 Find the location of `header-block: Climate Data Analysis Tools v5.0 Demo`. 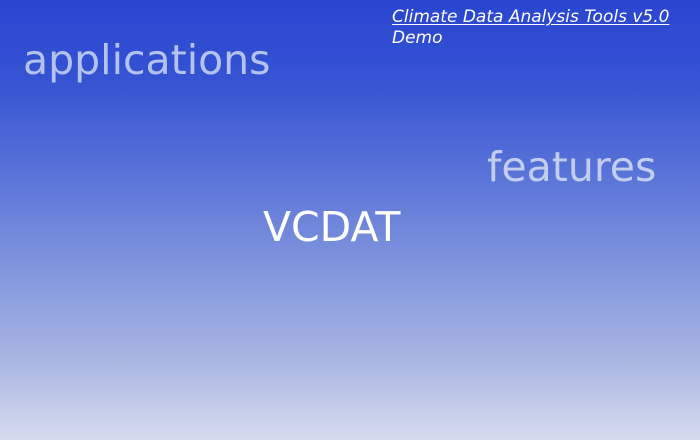

header-block: Climate Data Analysis Tools v5.0 Demo is located at coordinates (542, 28).